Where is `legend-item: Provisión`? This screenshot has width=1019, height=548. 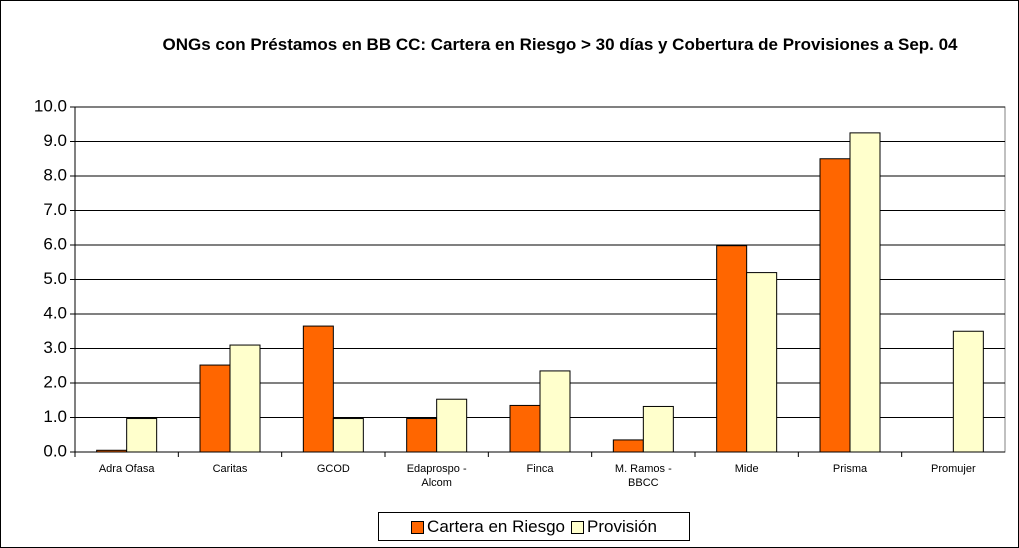 legend-item: Provisión is located at coordinates (614, 527).